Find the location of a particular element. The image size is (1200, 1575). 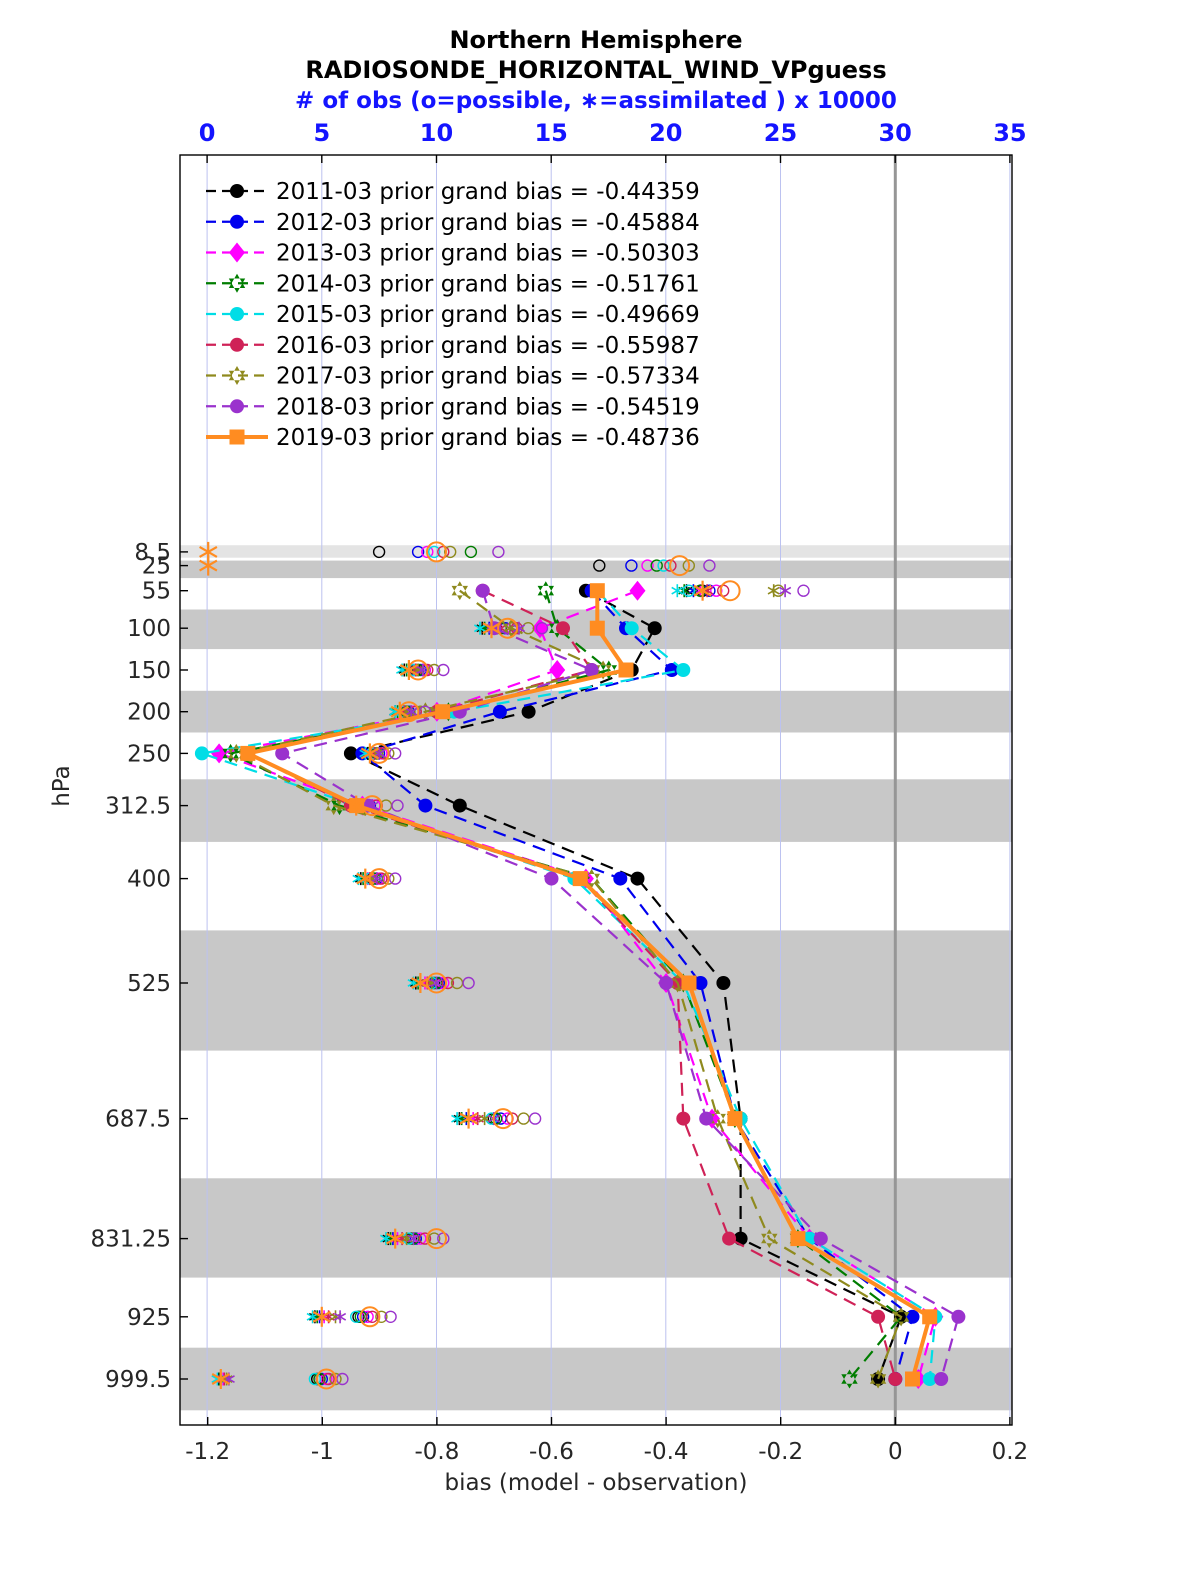

legend-item: 2019-03 prior grand bias = -0.48736 is located at coordinates (453, 438).